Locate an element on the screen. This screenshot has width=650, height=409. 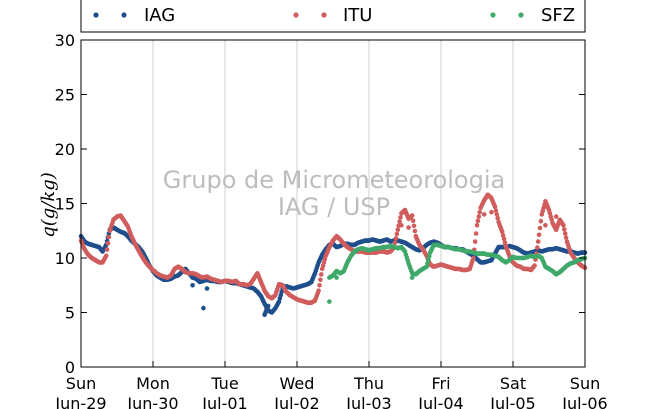
y-tick-label: 15 is located at coordinates (65, 204).